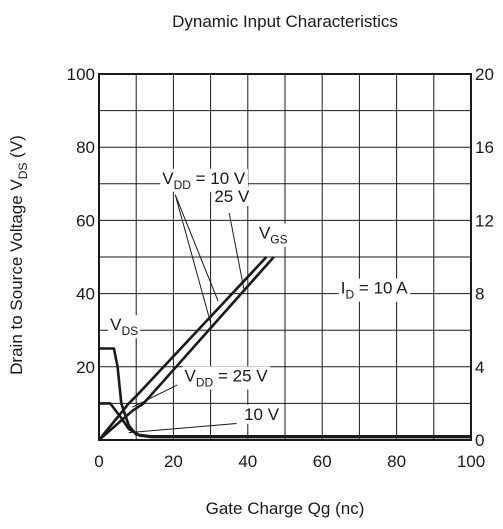 This screenshot has width=503, height=529. Describe the element at coordinates (247, 461) in the screenshot. I see `x-tick-label: 40` at that location.